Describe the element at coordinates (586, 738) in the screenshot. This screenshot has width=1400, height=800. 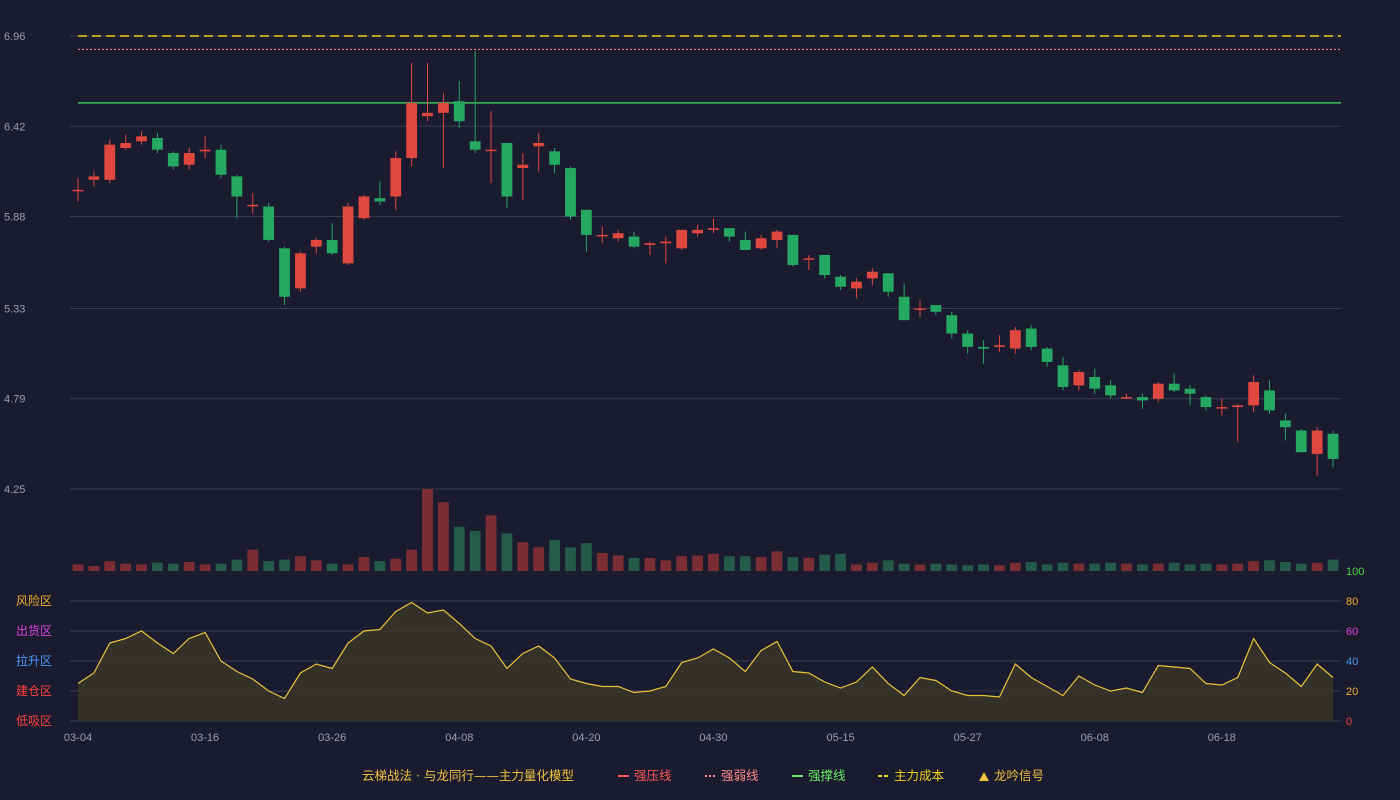
I see `x-tick-label: 04-20` at that location.